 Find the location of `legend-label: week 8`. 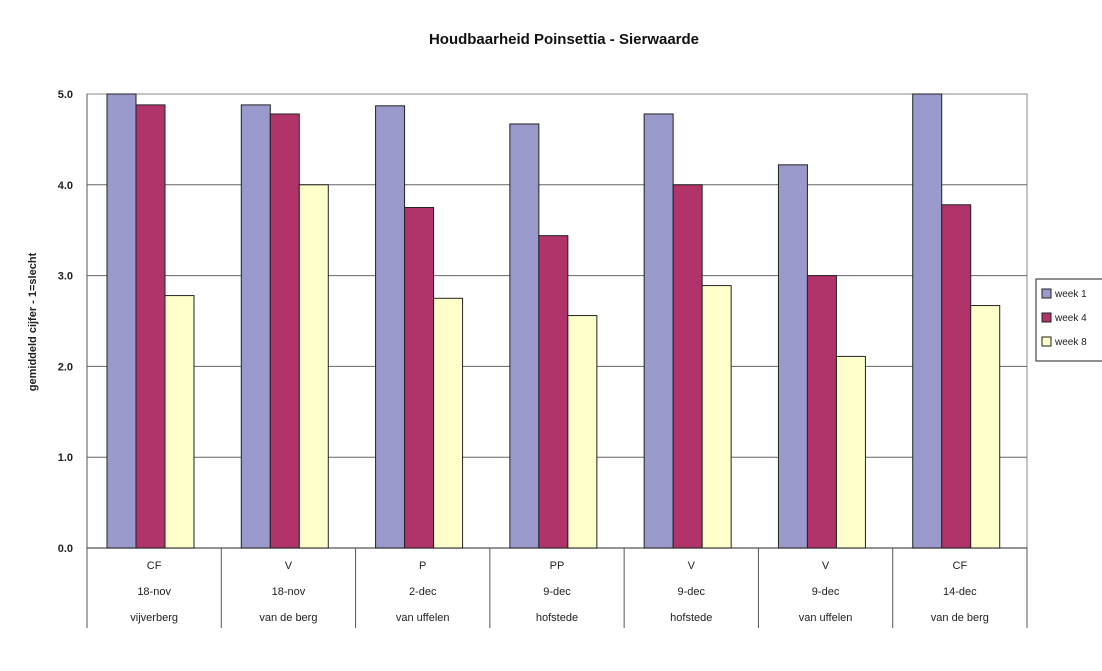

legend-label: week 8 is located at coordinates (1070, 342).